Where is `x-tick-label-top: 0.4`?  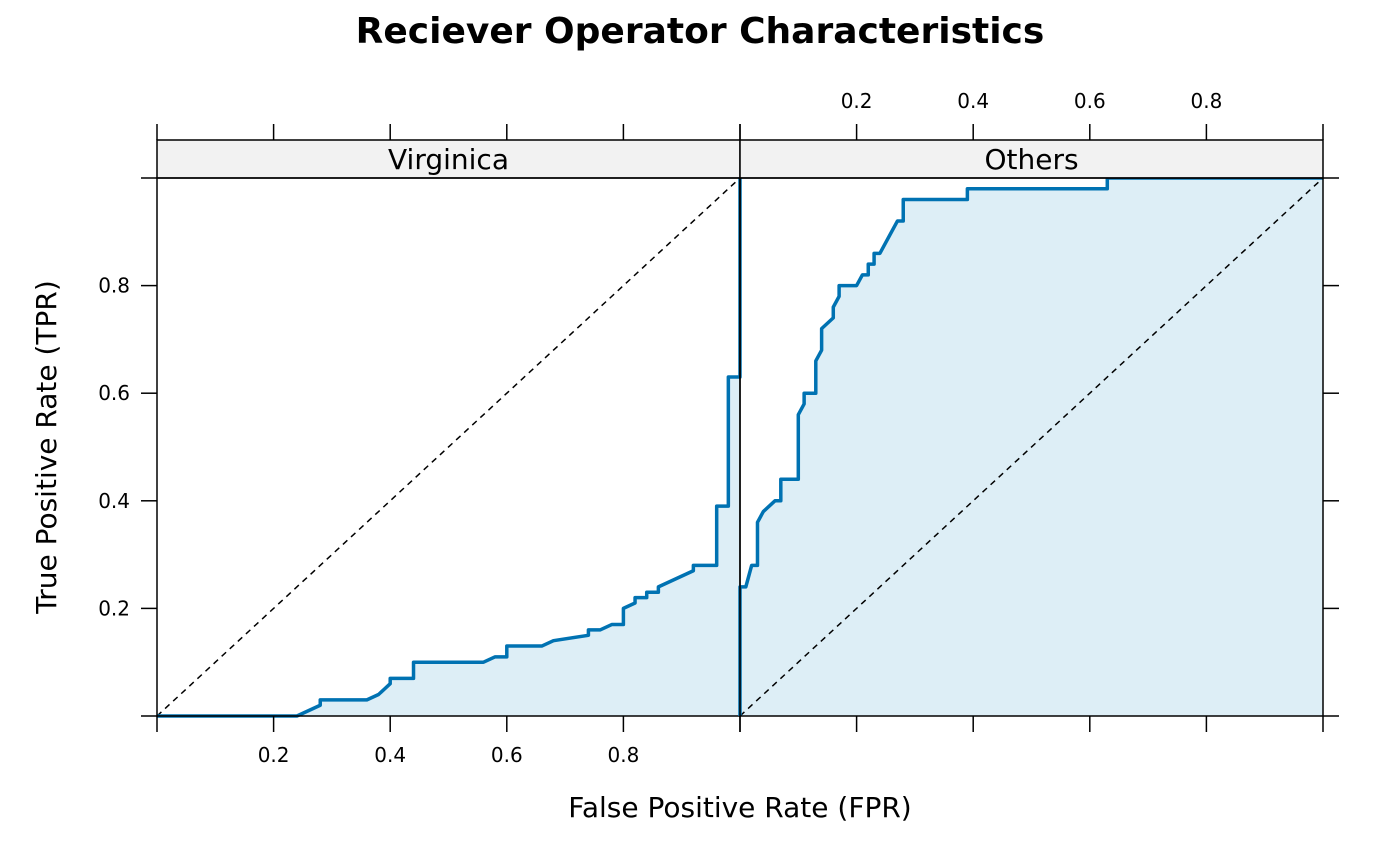 x-tick-label-top: 0.4 is located at coordinates (973, 101).